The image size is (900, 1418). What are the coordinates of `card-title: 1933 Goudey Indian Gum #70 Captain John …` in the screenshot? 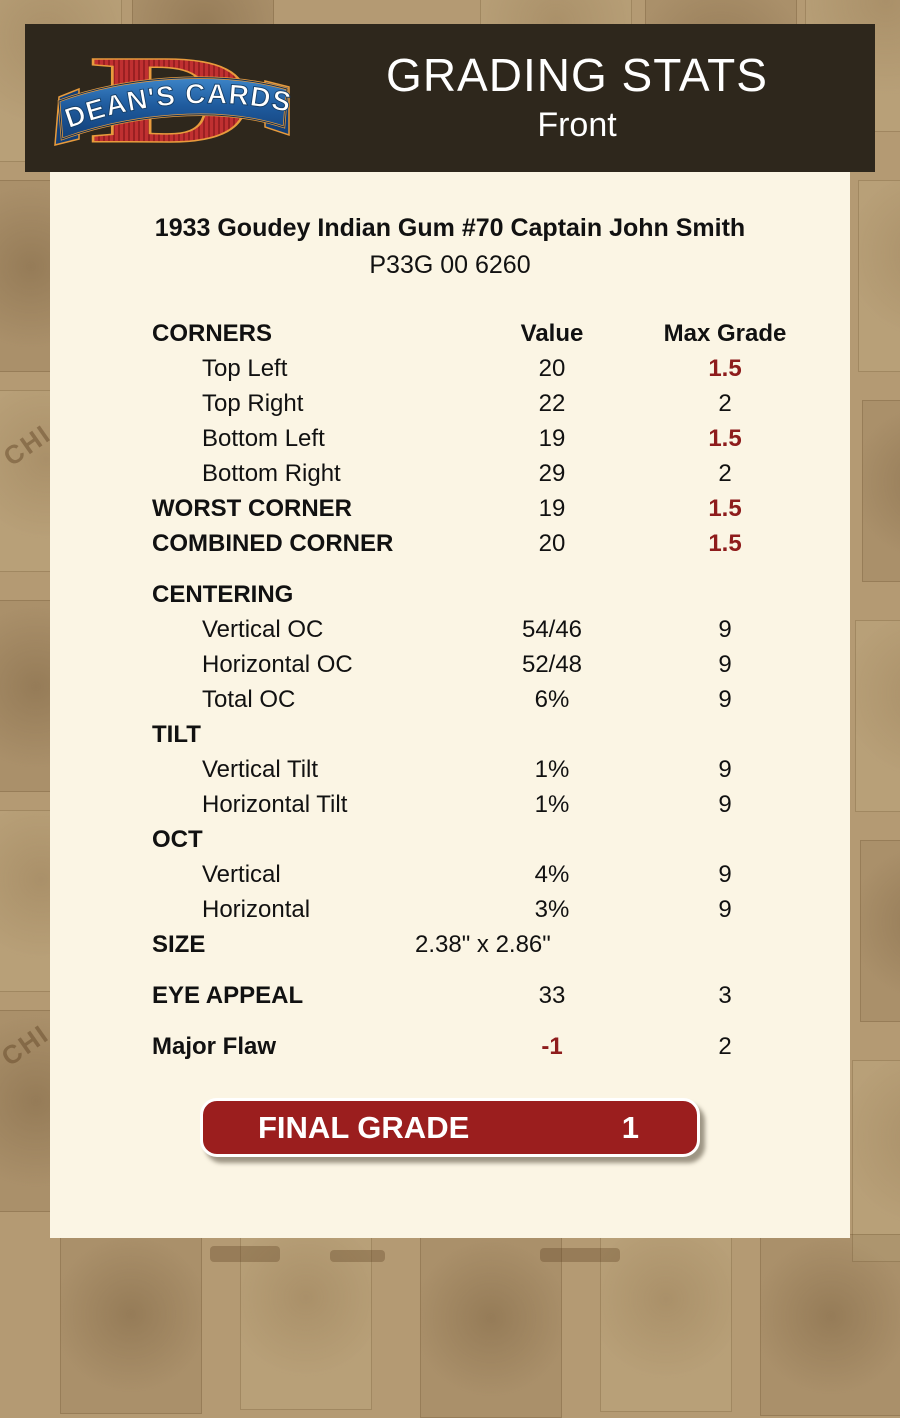 It's located at (450, 228).